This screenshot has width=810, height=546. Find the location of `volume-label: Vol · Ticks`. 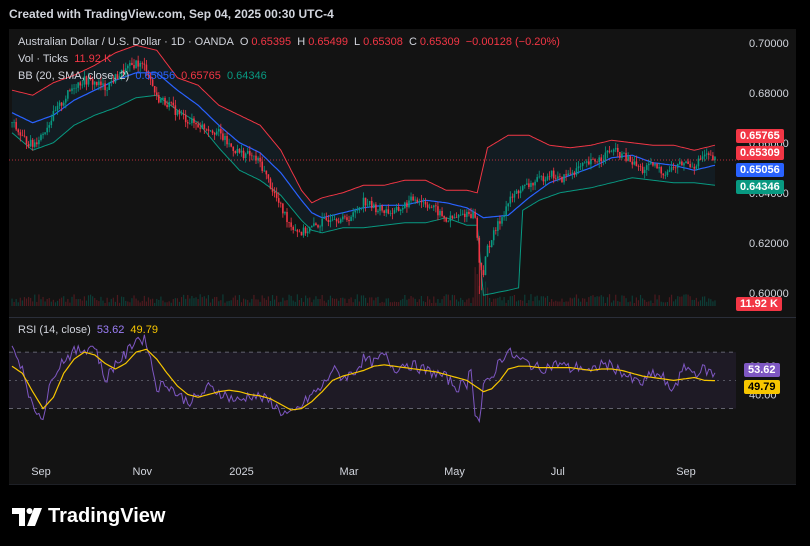

volume-label: Vol · Ticks is located at coordinates (43, 59).